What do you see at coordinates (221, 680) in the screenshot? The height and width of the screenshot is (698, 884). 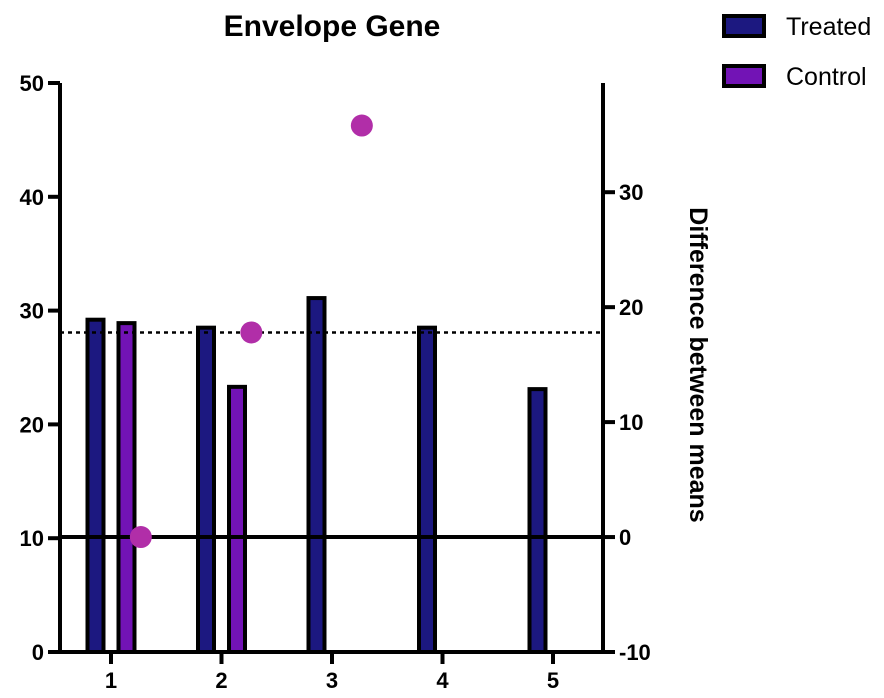 I see `x-tick-label: 2` at bounding box center [221, 680].